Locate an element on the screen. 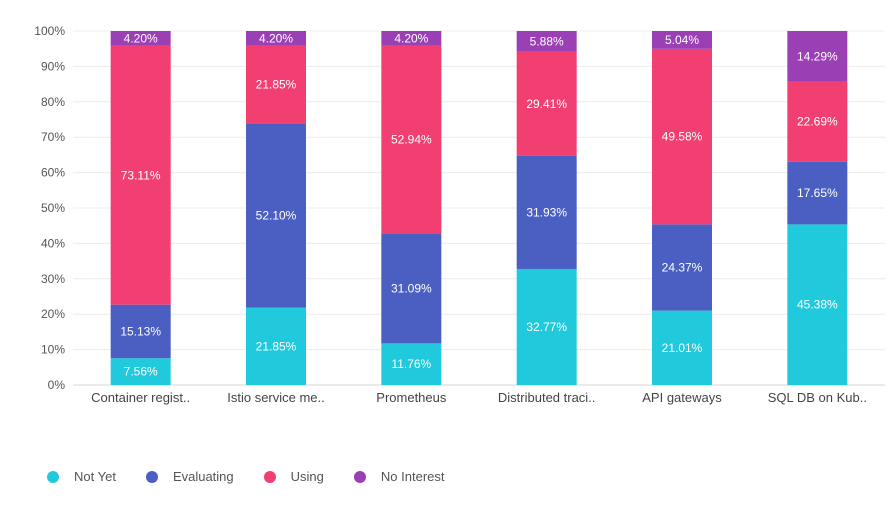 This screenshot has height=506, width=888. legend-label: Not Yet is located at coordinates (95, 476).